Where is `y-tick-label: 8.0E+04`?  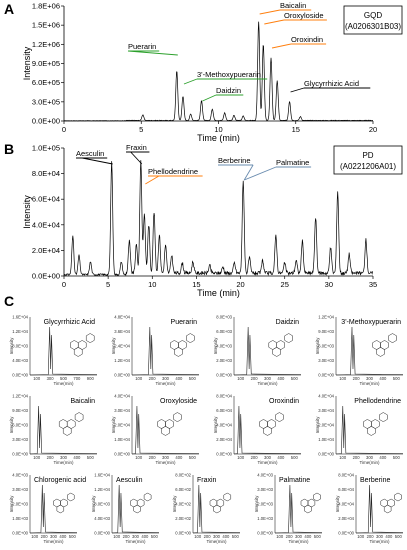
y-tick-label: 8.0E+04 is located at coordinates (224, 396).